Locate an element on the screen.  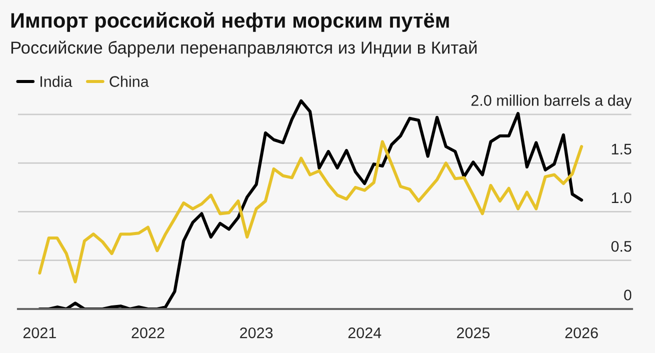
x-tick-label: 2021 is located at coordinates (39, 332).